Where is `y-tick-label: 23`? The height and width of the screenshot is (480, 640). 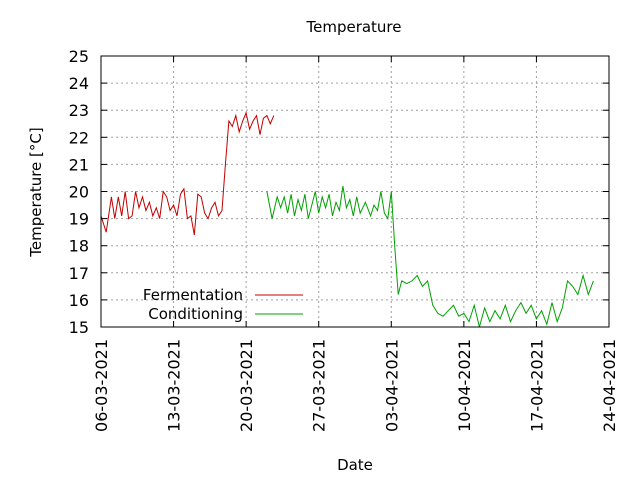 y-tick-label: 23 is located at coordinates (79, 110).